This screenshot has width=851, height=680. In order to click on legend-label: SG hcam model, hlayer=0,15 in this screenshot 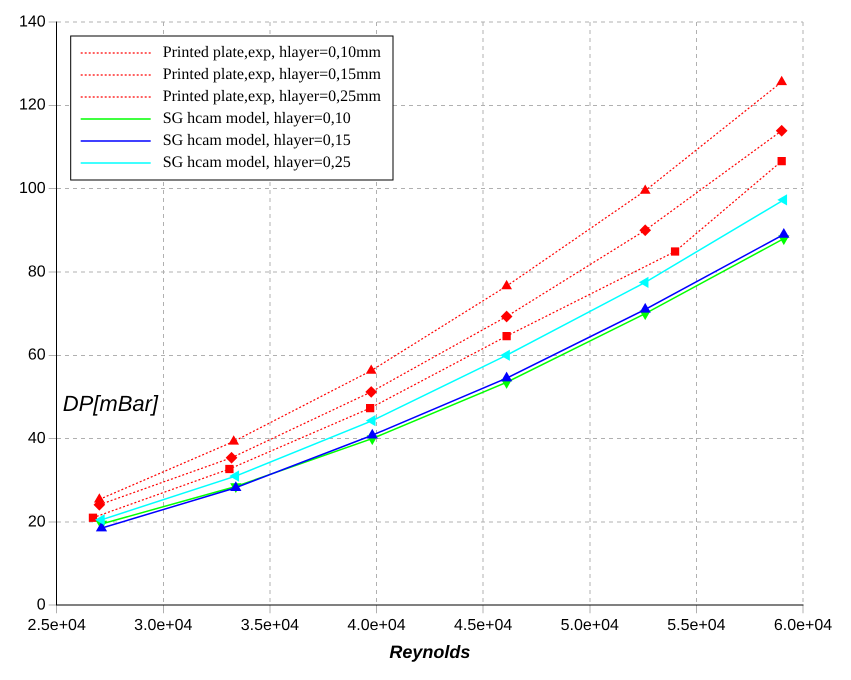, I will do `click(256, 141)`.